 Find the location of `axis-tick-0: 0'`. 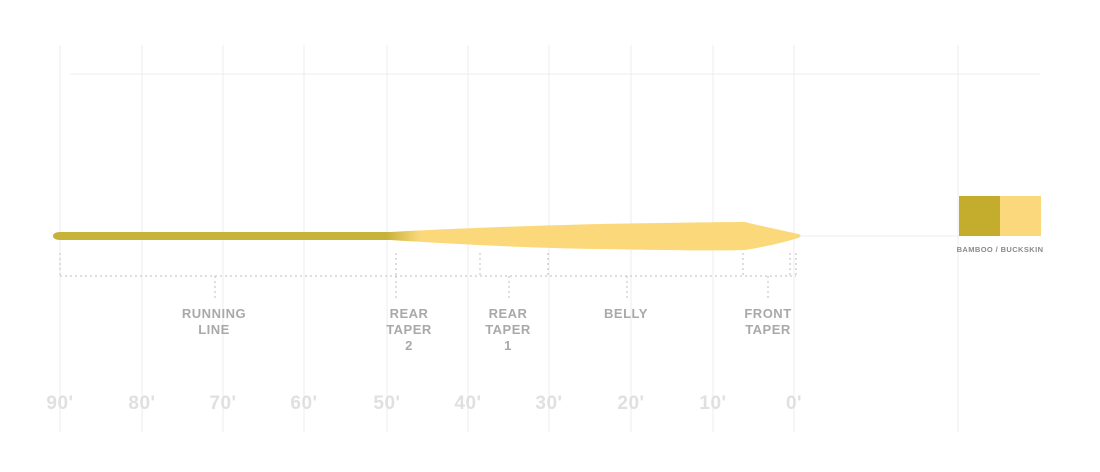

axis-tick-0: 0' is located at coordinates (794, 403).